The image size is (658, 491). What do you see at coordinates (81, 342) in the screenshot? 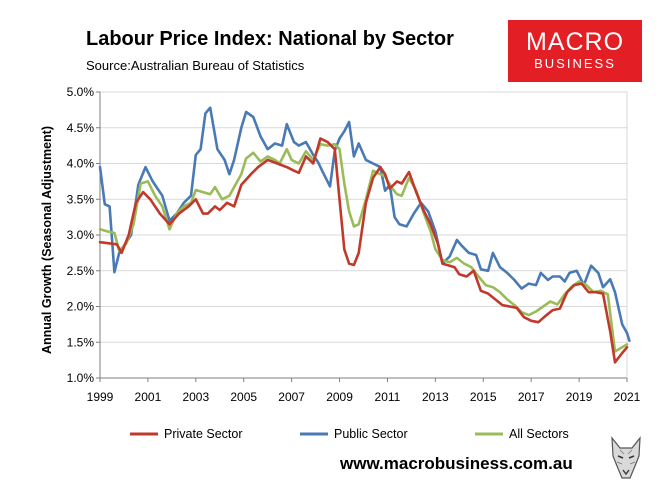
I see `y-tick-label: 1.5%` at bounding box center [81, 342].